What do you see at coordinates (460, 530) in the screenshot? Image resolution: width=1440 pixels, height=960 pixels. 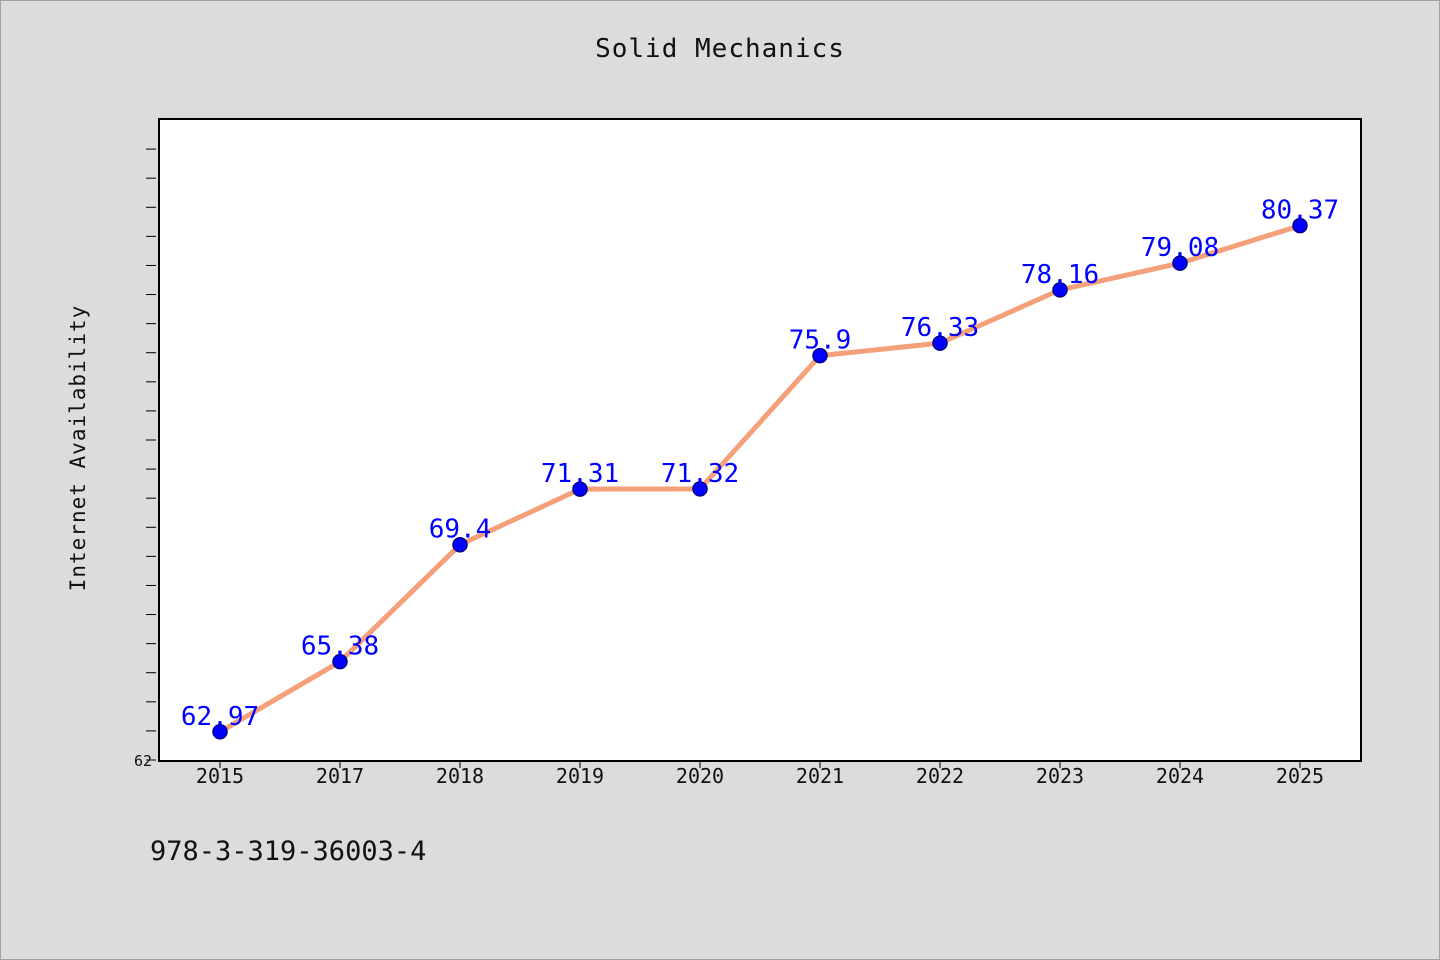 I see `data-label: 69.4` at bounding box center [460, 530].